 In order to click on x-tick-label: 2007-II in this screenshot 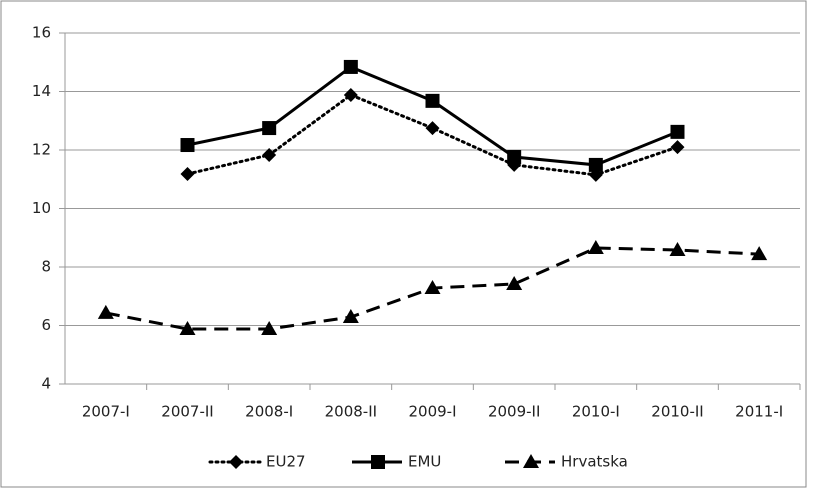, I will do `click(187, 412)`.